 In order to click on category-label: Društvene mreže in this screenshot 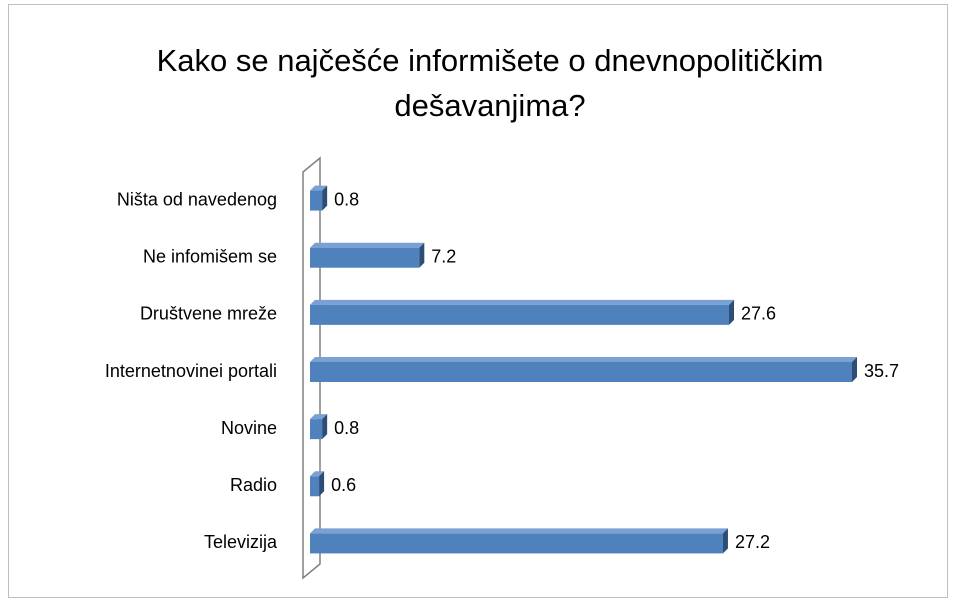, I will do `click(208, 314)`.